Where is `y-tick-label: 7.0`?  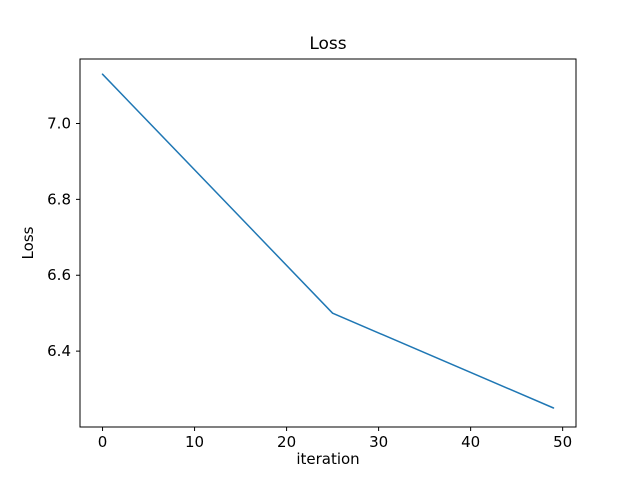
y-tick-label: 7.0 is located at coordinates (59, 123).